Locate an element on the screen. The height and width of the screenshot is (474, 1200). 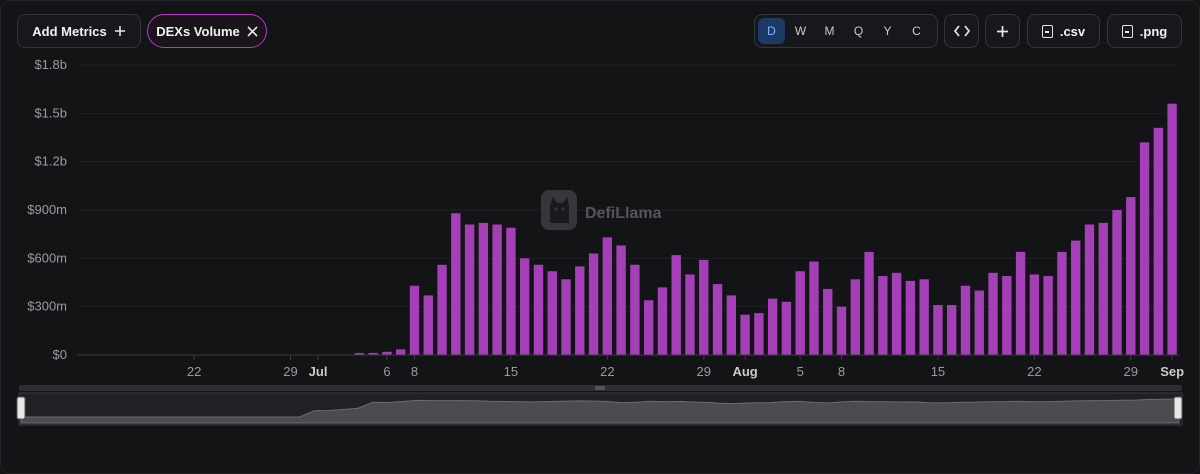
period-w: W is located at coordinates (800, 31).